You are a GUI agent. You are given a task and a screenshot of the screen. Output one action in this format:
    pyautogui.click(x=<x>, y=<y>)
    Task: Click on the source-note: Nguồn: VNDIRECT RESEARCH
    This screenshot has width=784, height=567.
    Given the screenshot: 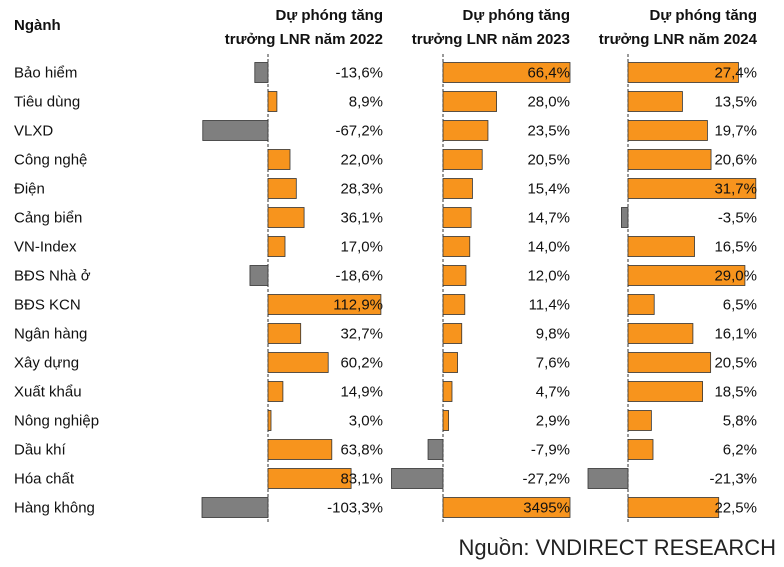 What is the action you would take?
    pyautogui.click(x=617, y=547)
    